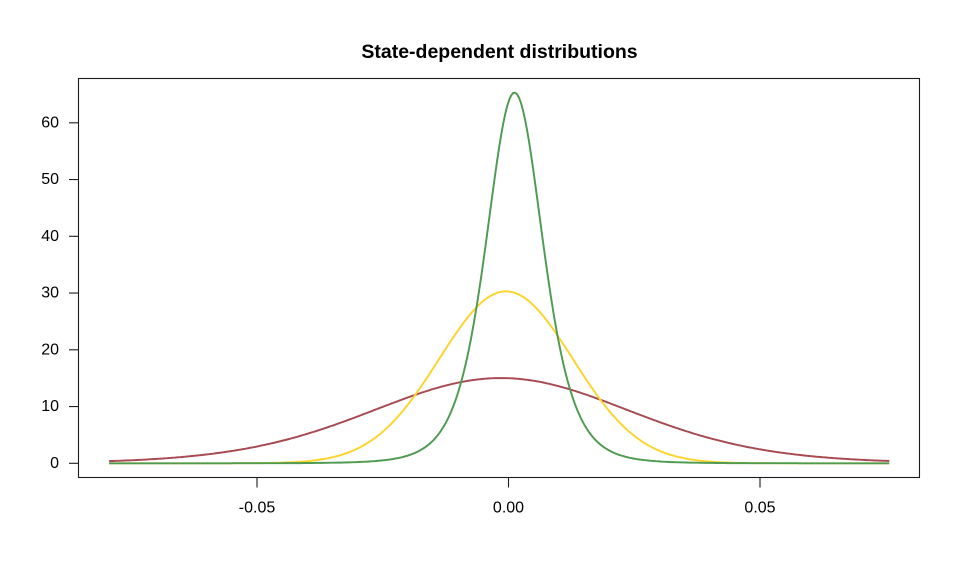 The image size is (960, 576). Describe the element at coordinates (50, 122) in the screenshot. I see `svg-text: 60` at that location.